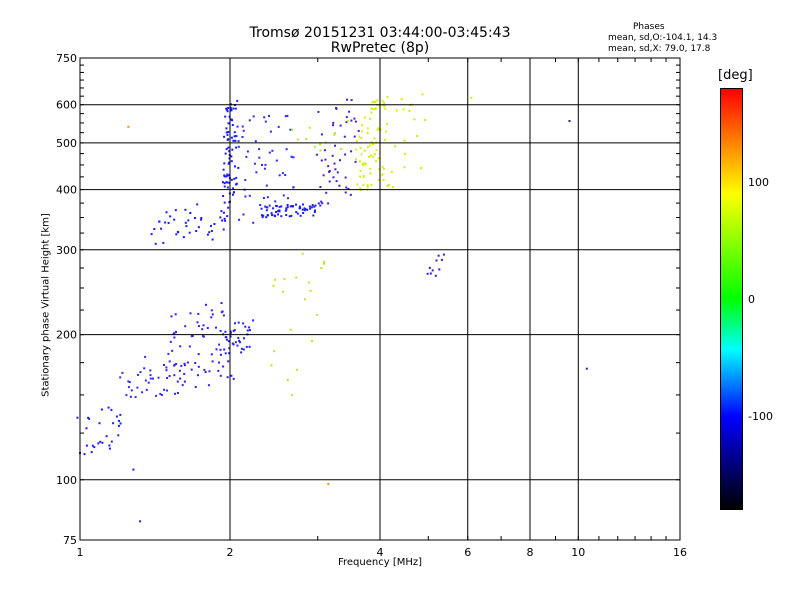 Image resolution: width=800 pixels, height=600 pixels. What do you see at coordinates (649, 27) in the screenshot?
I see `phases-legend-title: Phases` at bounding box center [649, 27].